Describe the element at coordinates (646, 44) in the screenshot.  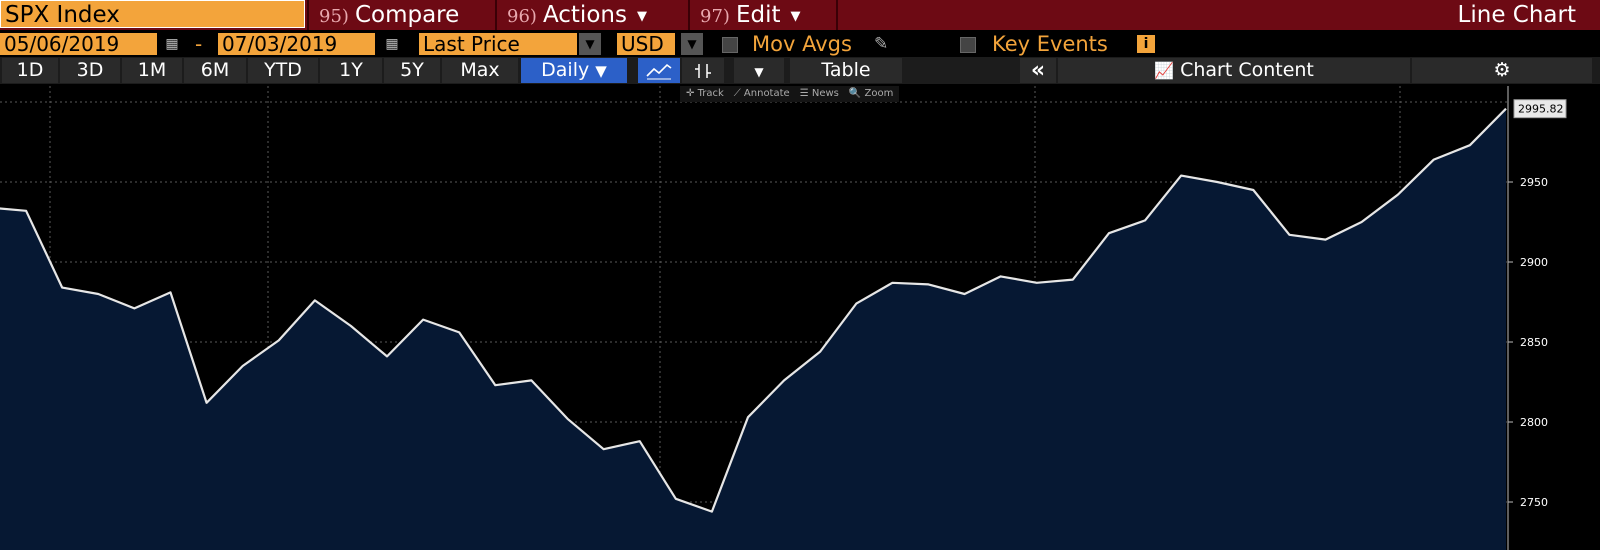
I see `currency-select: USD` at that location.